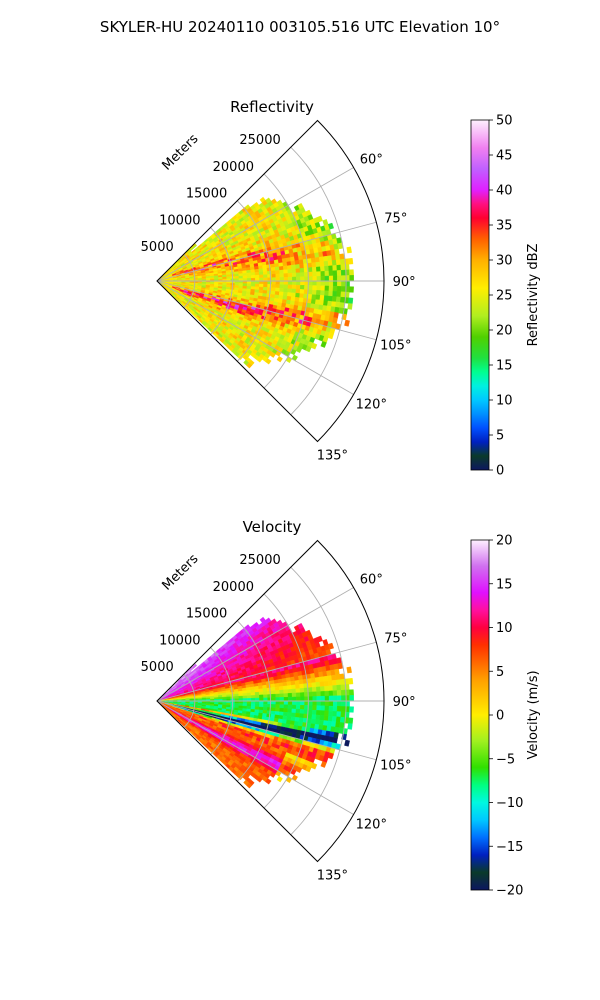 This screenshot has width=600, height=1000. I want to click on colorbar-tick-label: 20, so click(504, 541).